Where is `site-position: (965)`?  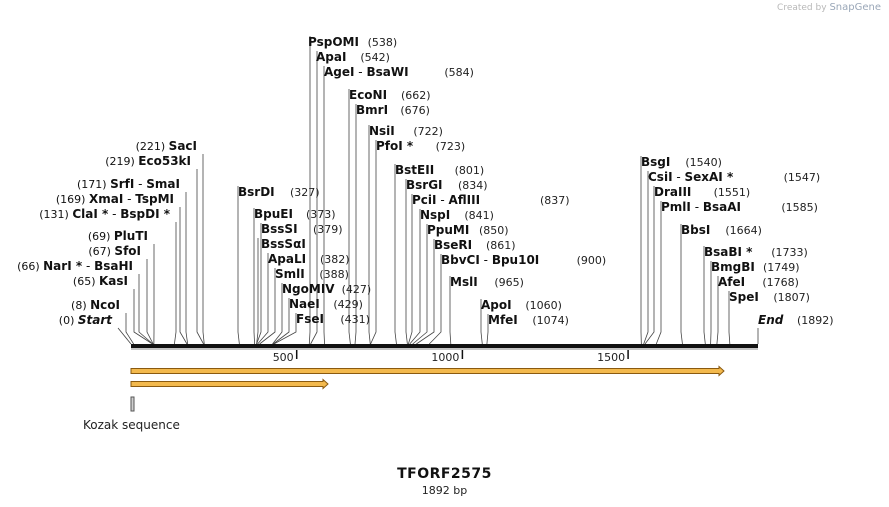 site-position: (965) is located at coordinates (509, 282).